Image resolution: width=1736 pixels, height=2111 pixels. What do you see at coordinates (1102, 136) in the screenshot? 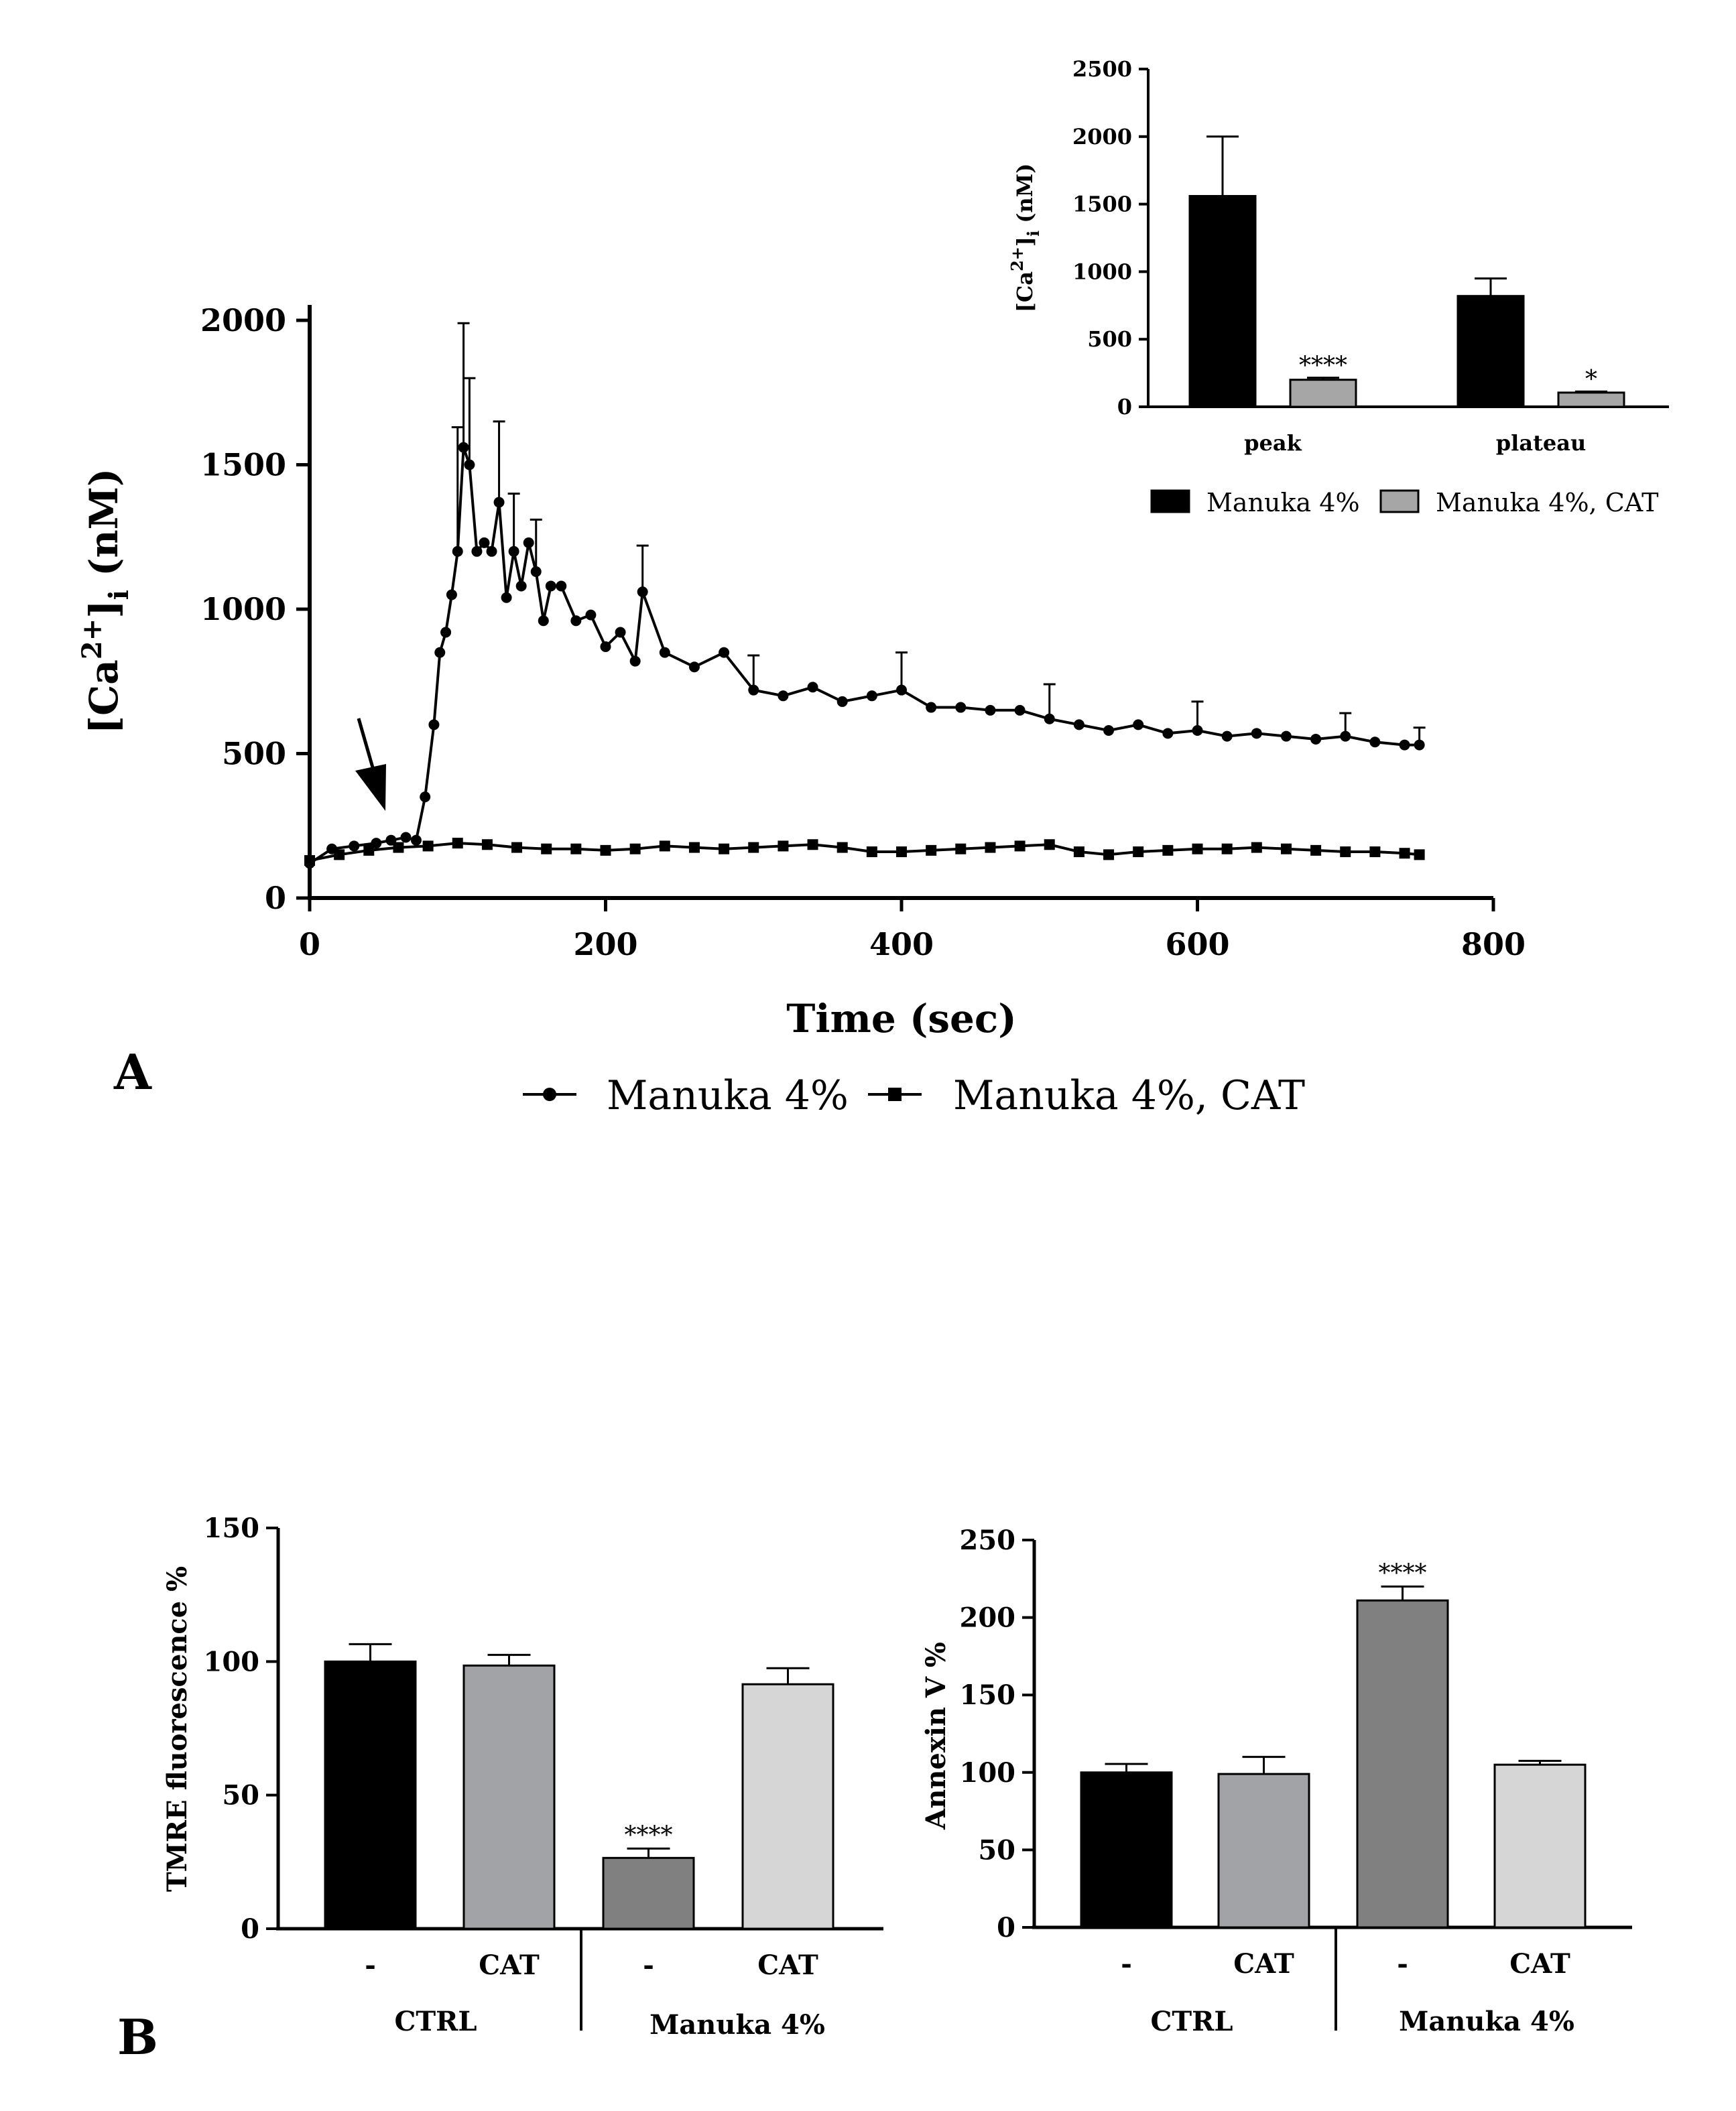
I see `inset-ytick-label: 2000` at bounding box center [1102, 136].